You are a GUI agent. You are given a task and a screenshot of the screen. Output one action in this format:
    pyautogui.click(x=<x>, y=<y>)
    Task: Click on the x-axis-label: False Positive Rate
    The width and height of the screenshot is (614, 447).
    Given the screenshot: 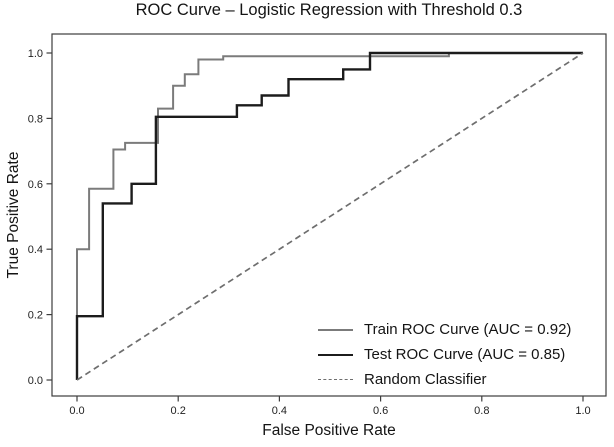 What is the action you would take?
    pyautogui.click(x=329, y=430)
    